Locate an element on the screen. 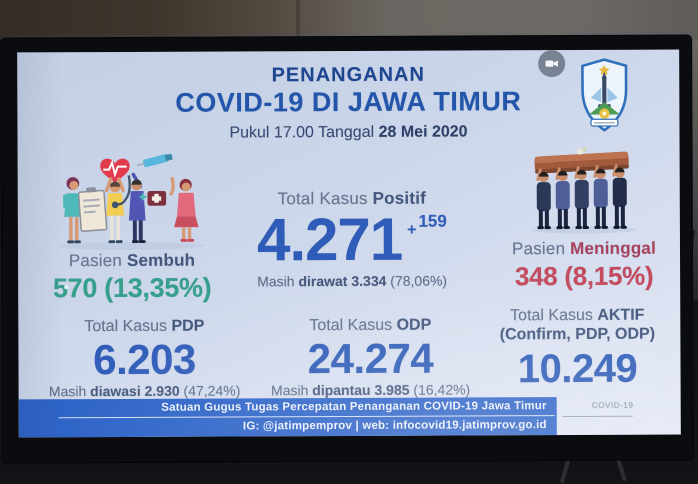  video-camera-icon is located at coordinates (552, 64).